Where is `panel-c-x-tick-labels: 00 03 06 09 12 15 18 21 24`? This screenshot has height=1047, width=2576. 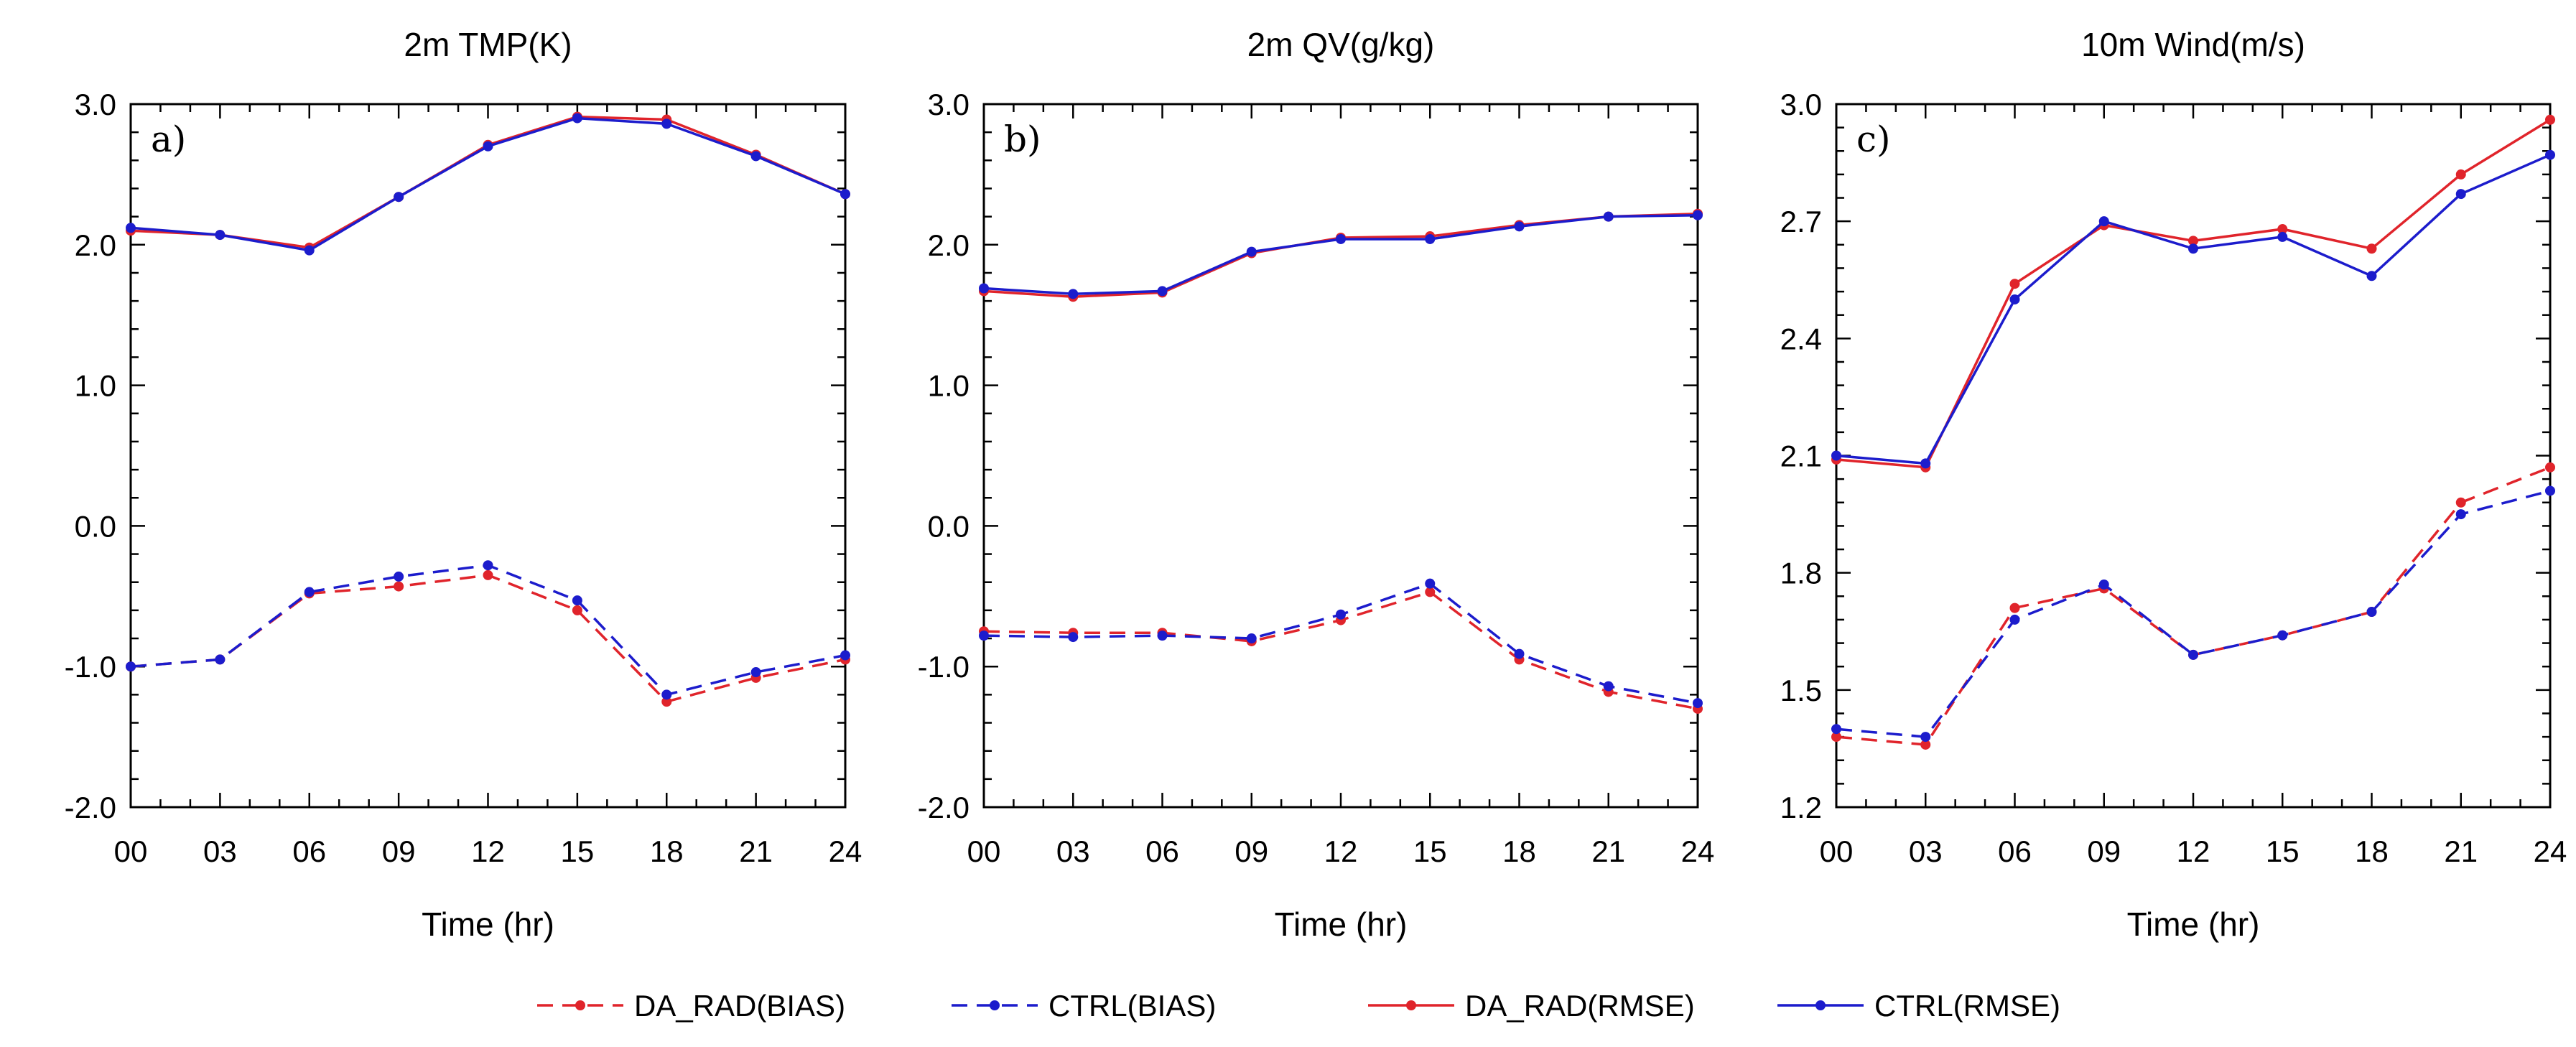 panel-c-x-tick-labels: 00 03 06 09 12 15 18 21 24 is located at coordinates (2193, 851).